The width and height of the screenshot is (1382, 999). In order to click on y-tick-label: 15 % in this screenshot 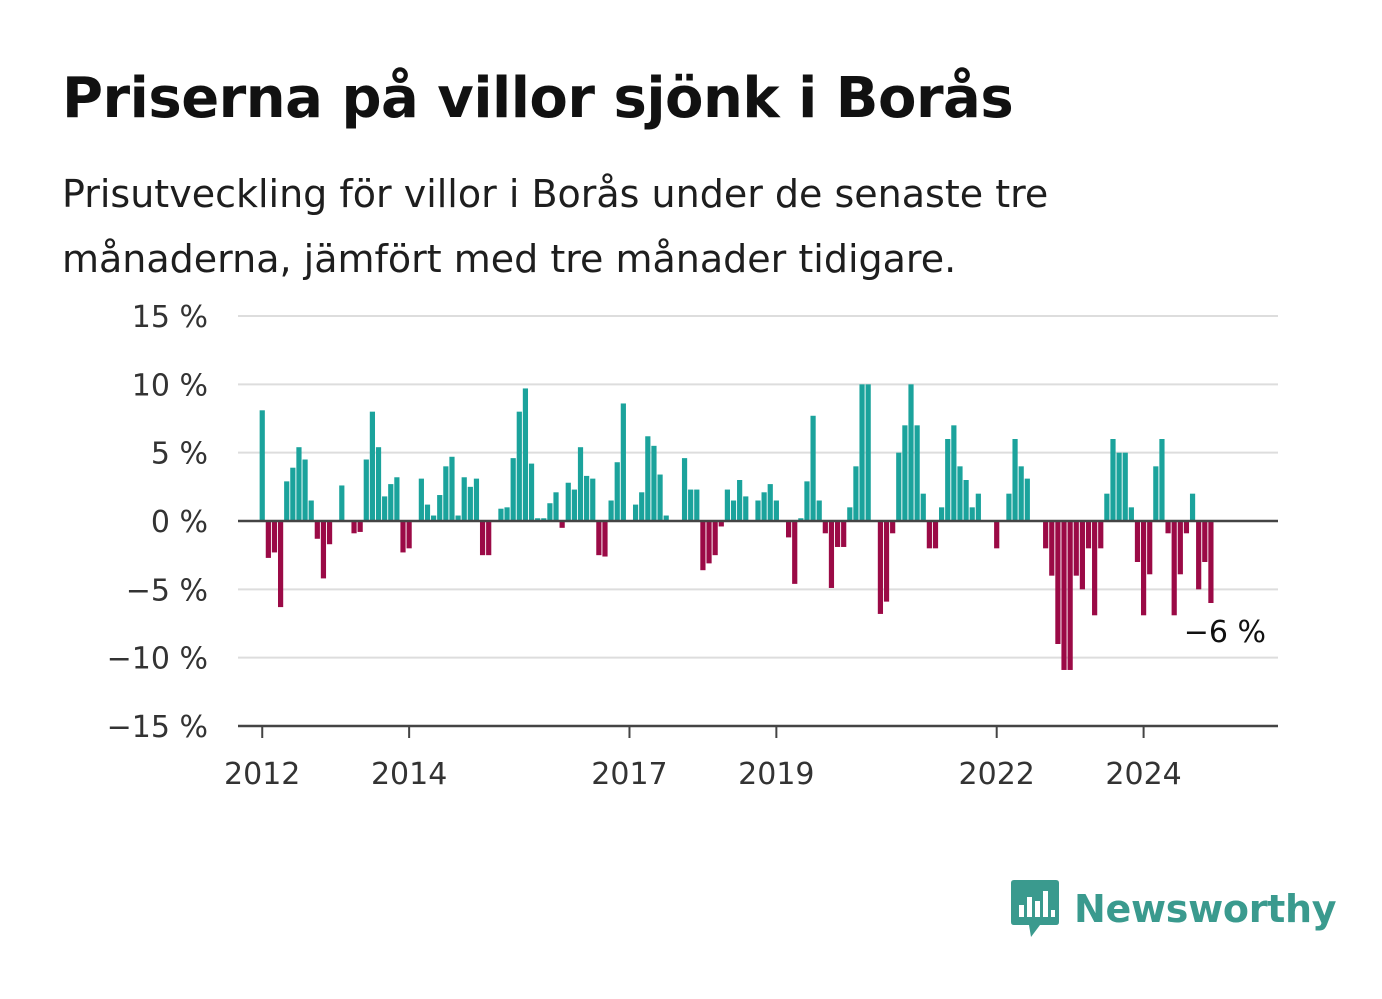, I will do `click(170, 317)`.